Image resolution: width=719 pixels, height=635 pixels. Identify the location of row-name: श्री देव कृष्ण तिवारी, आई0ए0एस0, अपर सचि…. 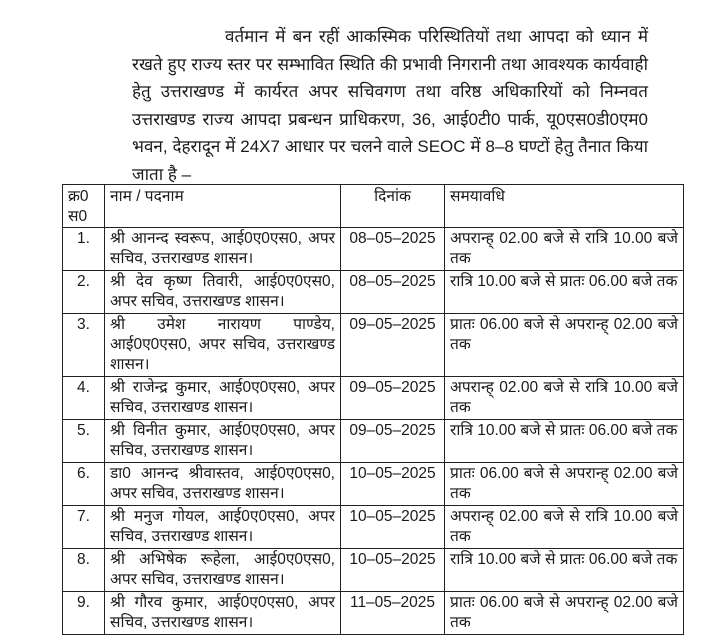
(222, 292).